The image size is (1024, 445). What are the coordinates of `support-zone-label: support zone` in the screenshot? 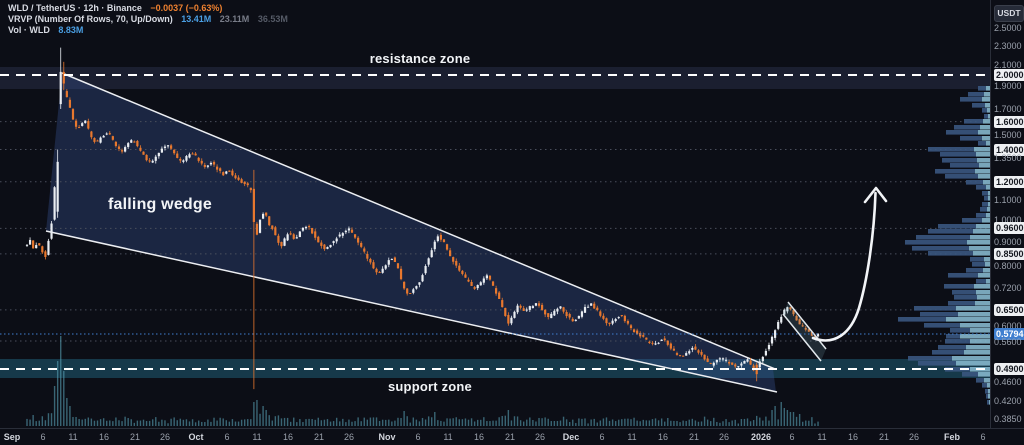 It's located at (429, 386).